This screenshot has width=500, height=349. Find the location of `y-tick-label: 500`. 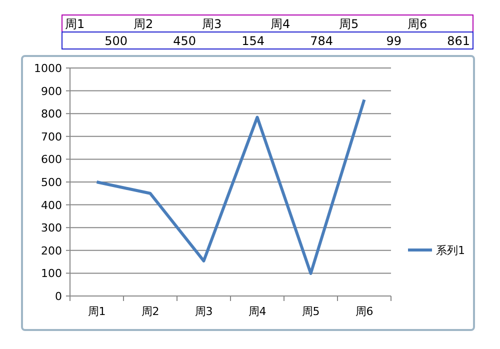

y-tick-label: 500 is located at coordinates (51, 182).